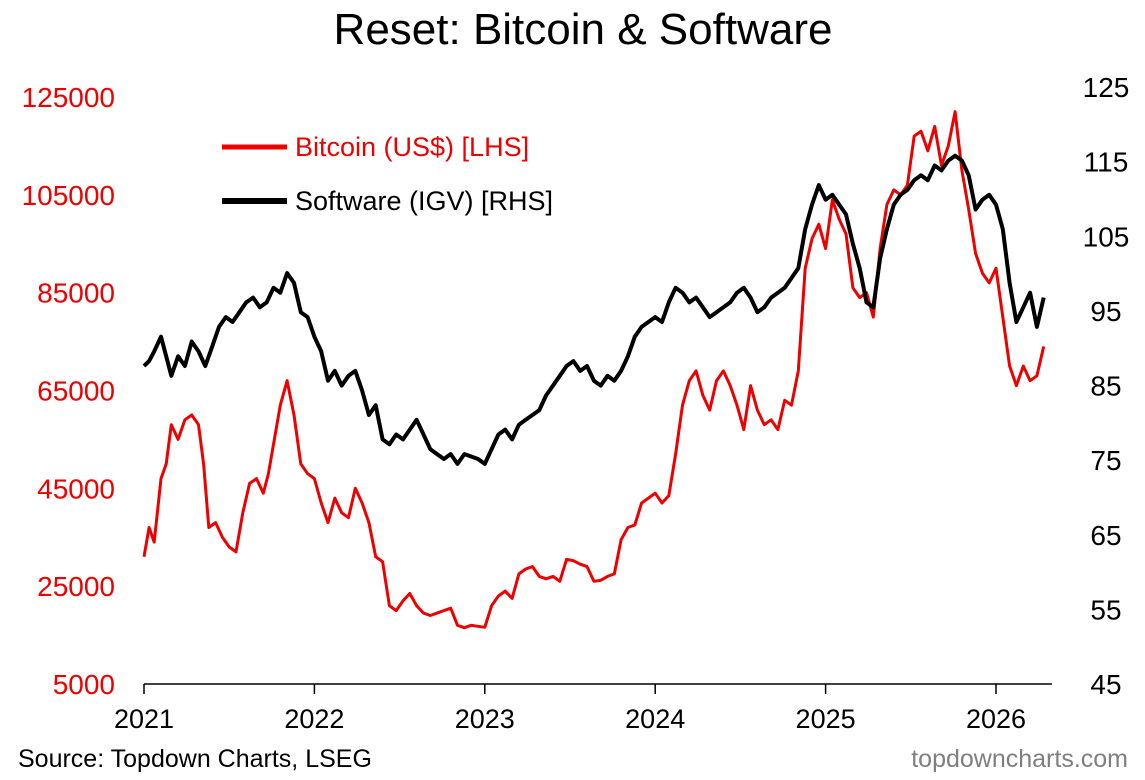  What do you see at coordinates (1105, 311) in the screenshot?
I see `right-tick-label: 95` at bounding box center [1105, 311].